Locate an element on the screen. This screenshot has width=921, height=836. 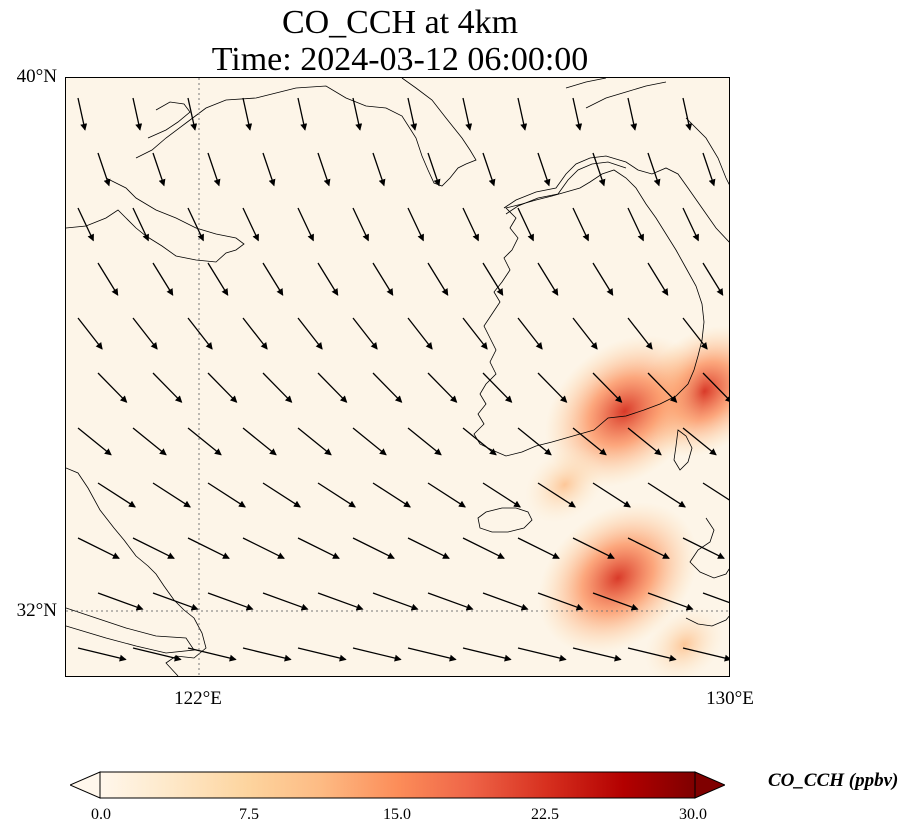
colorbar-tick-4: 30.0 is located at coordinates (693, 814).